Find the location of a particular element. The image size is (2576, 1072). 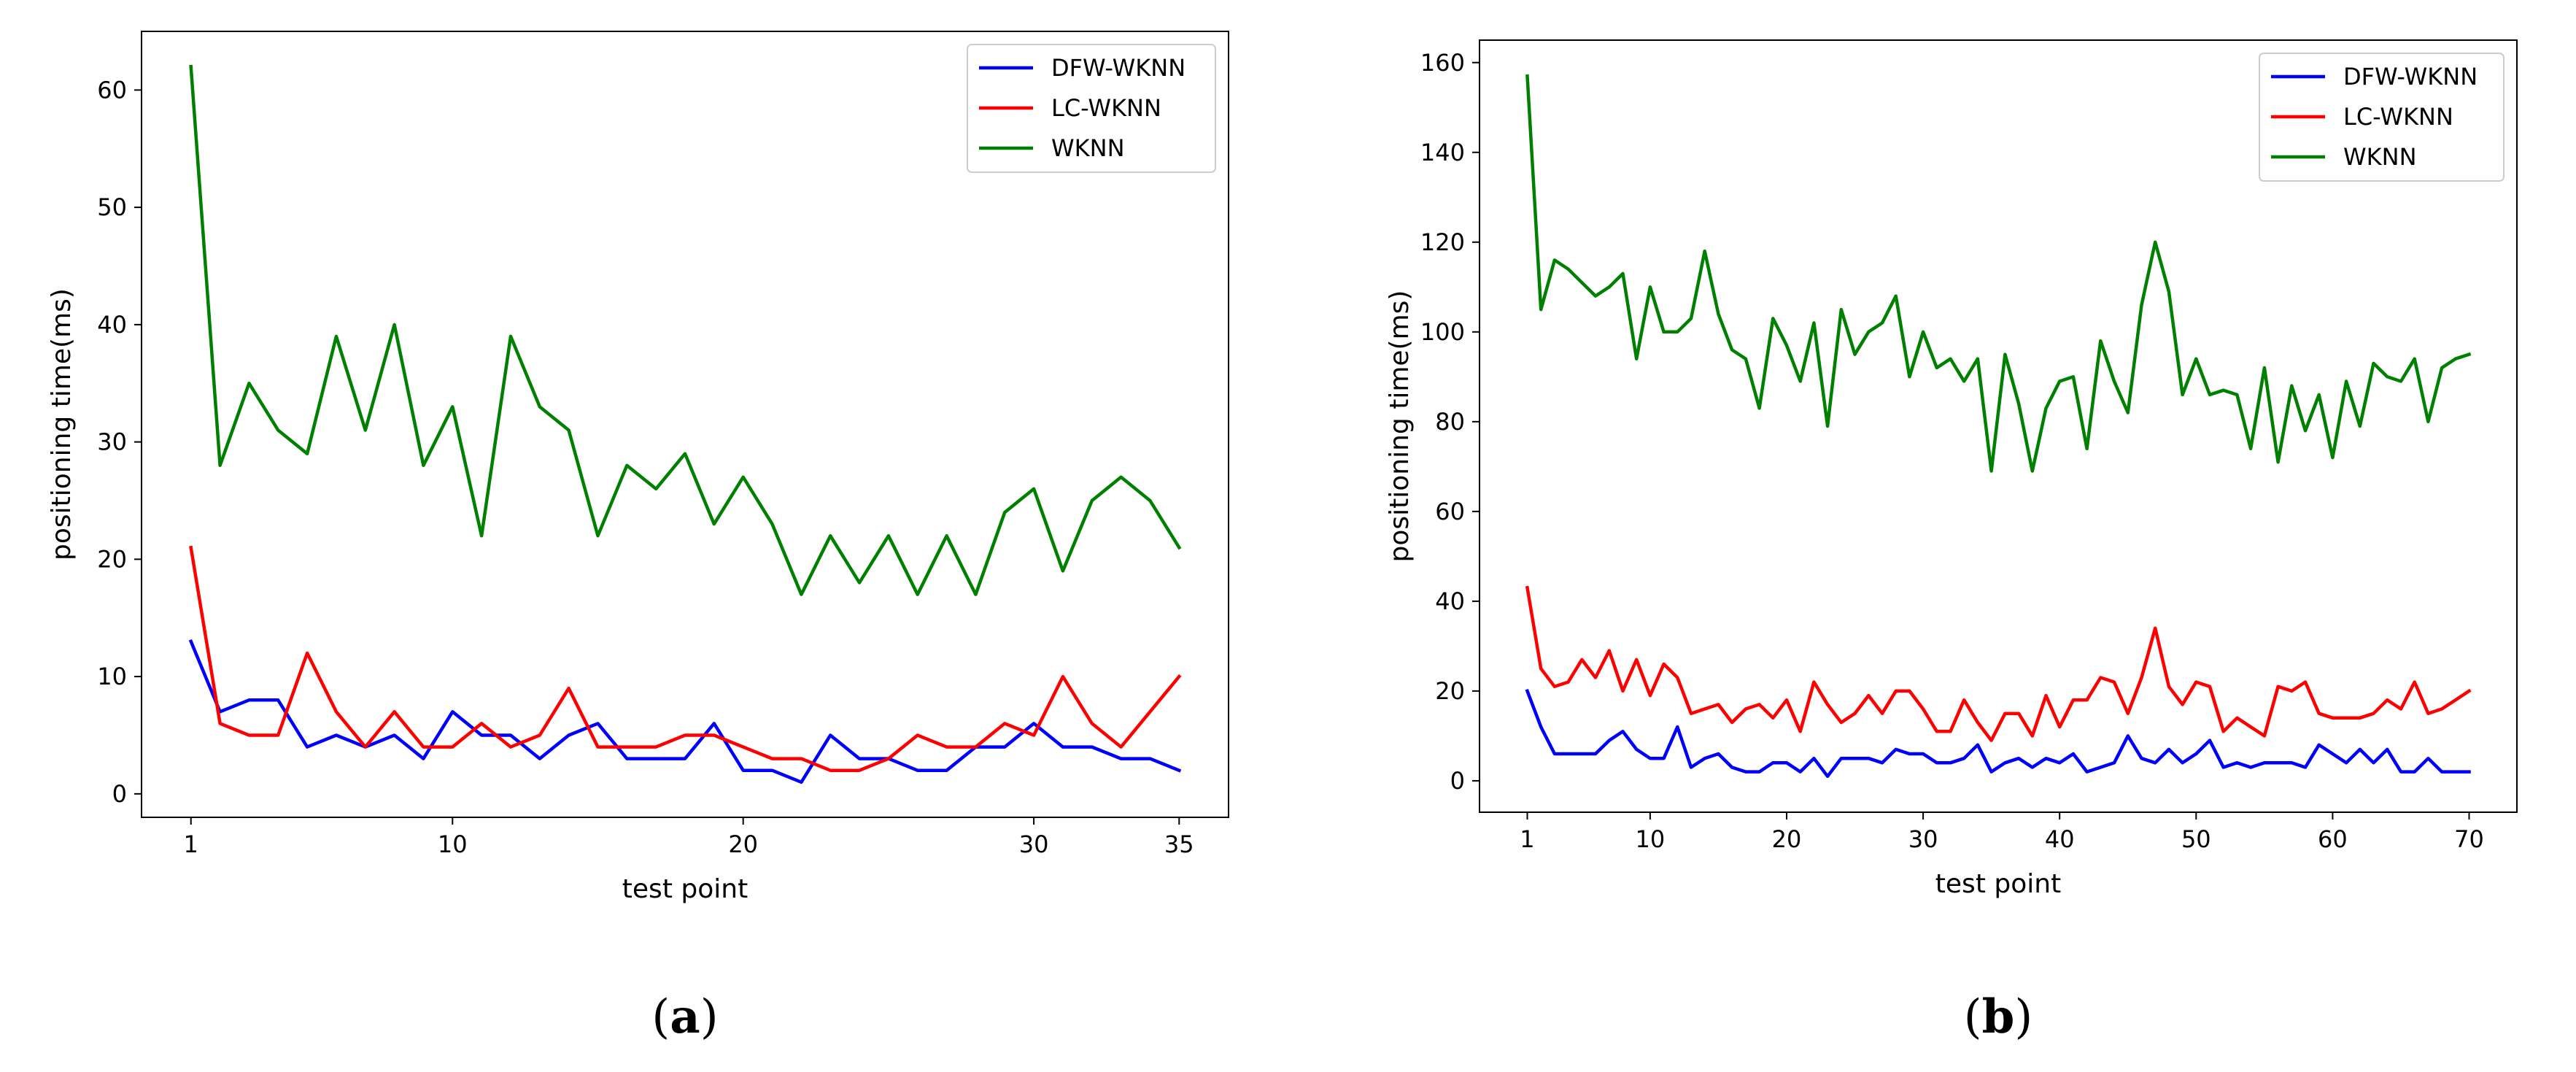

y-tick-label: 30 is located at coordinates (112, 442).